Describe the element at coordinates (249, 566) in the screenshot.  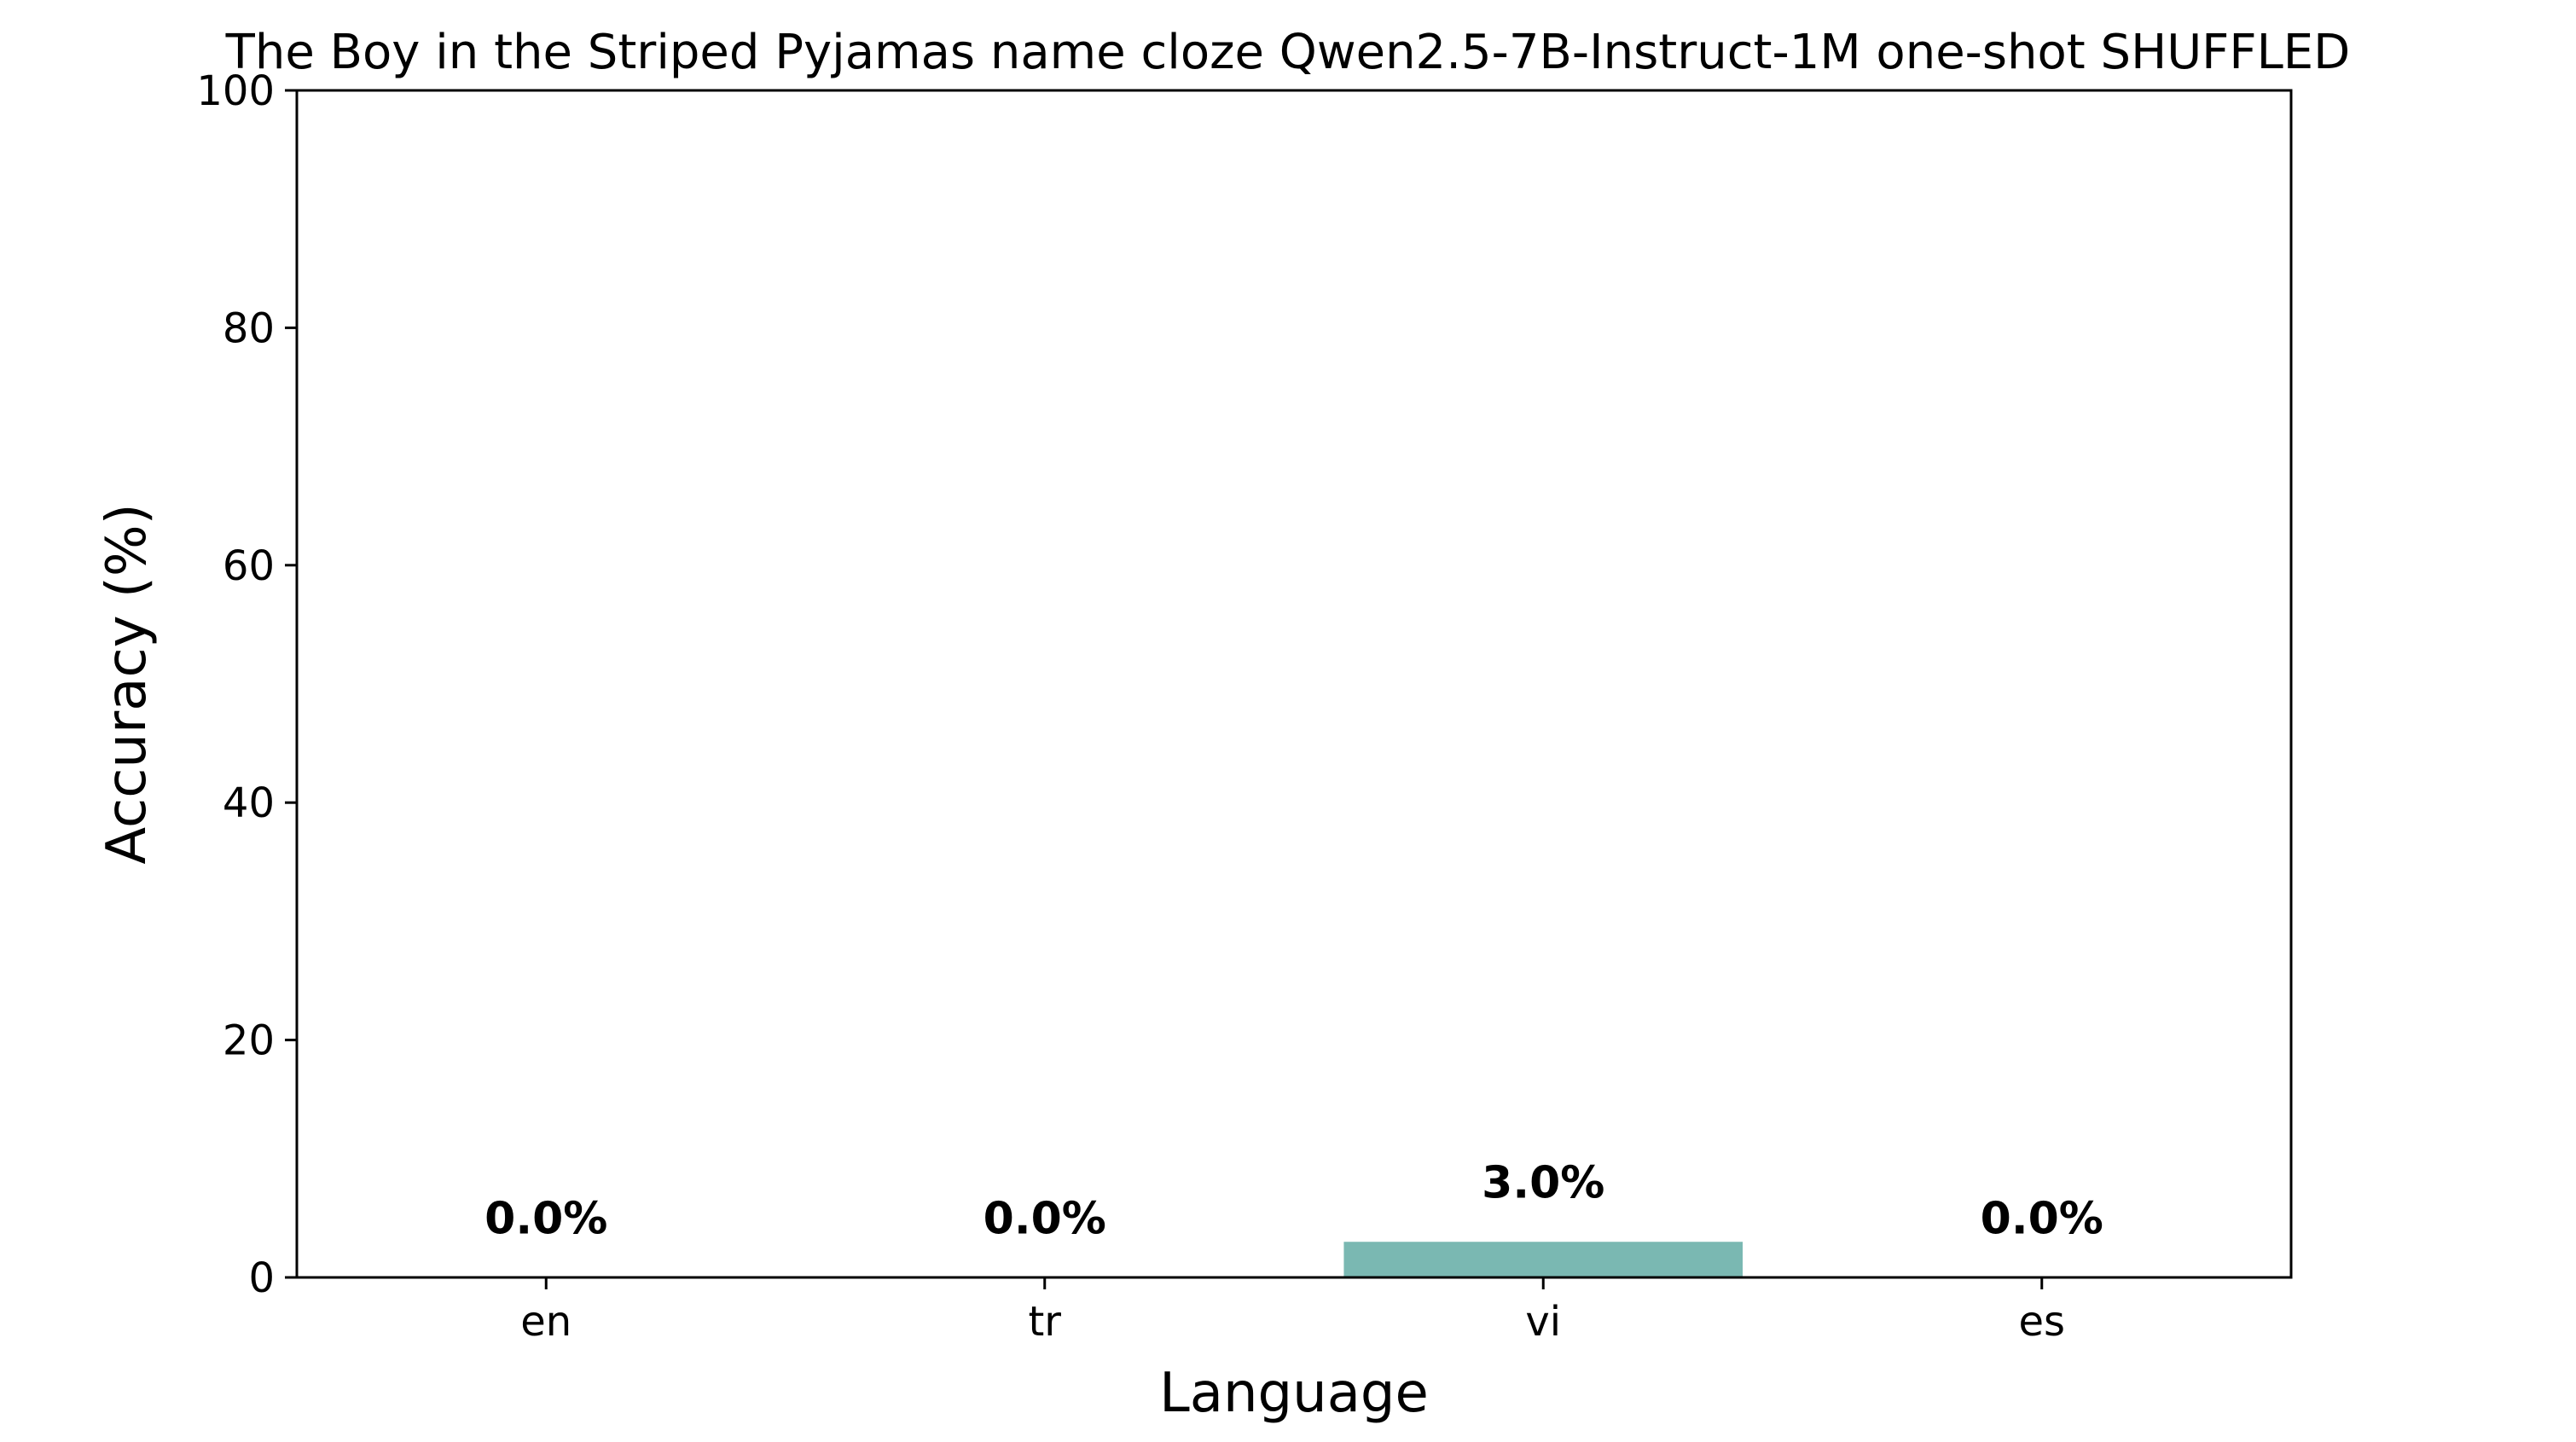
I see `y-tick-label: 60` at that location.